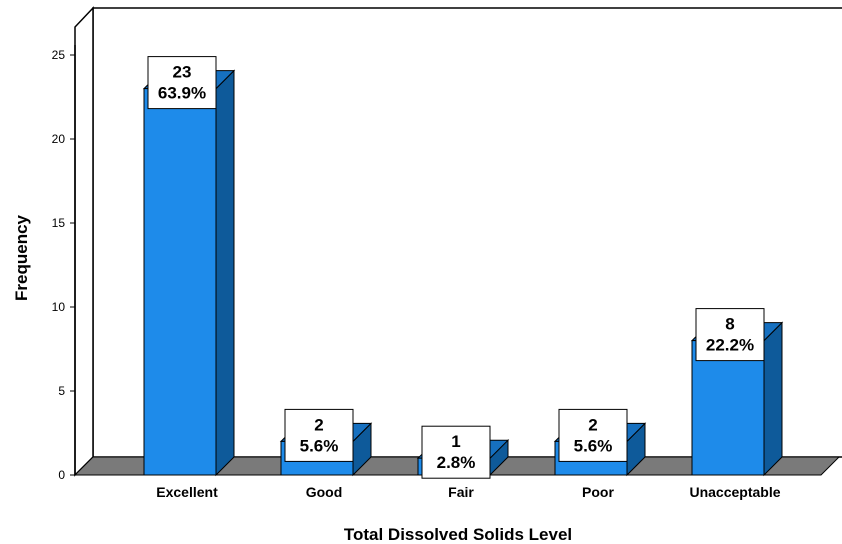 The width and height of the screenshot is (842, 544). I want to click on bar-unacceptable, so click(737, 399).